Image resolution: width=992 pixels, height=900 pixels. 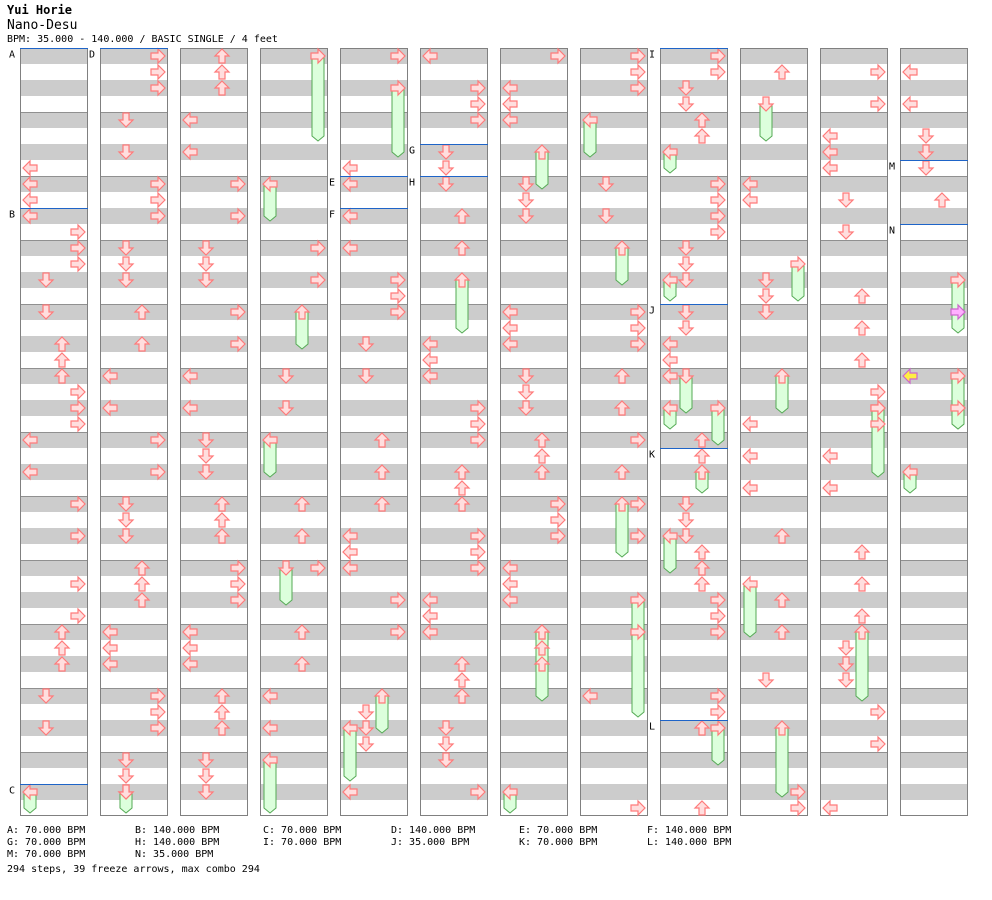 I want to click on bpm-marker-label: J, so click(x=652, y=311).